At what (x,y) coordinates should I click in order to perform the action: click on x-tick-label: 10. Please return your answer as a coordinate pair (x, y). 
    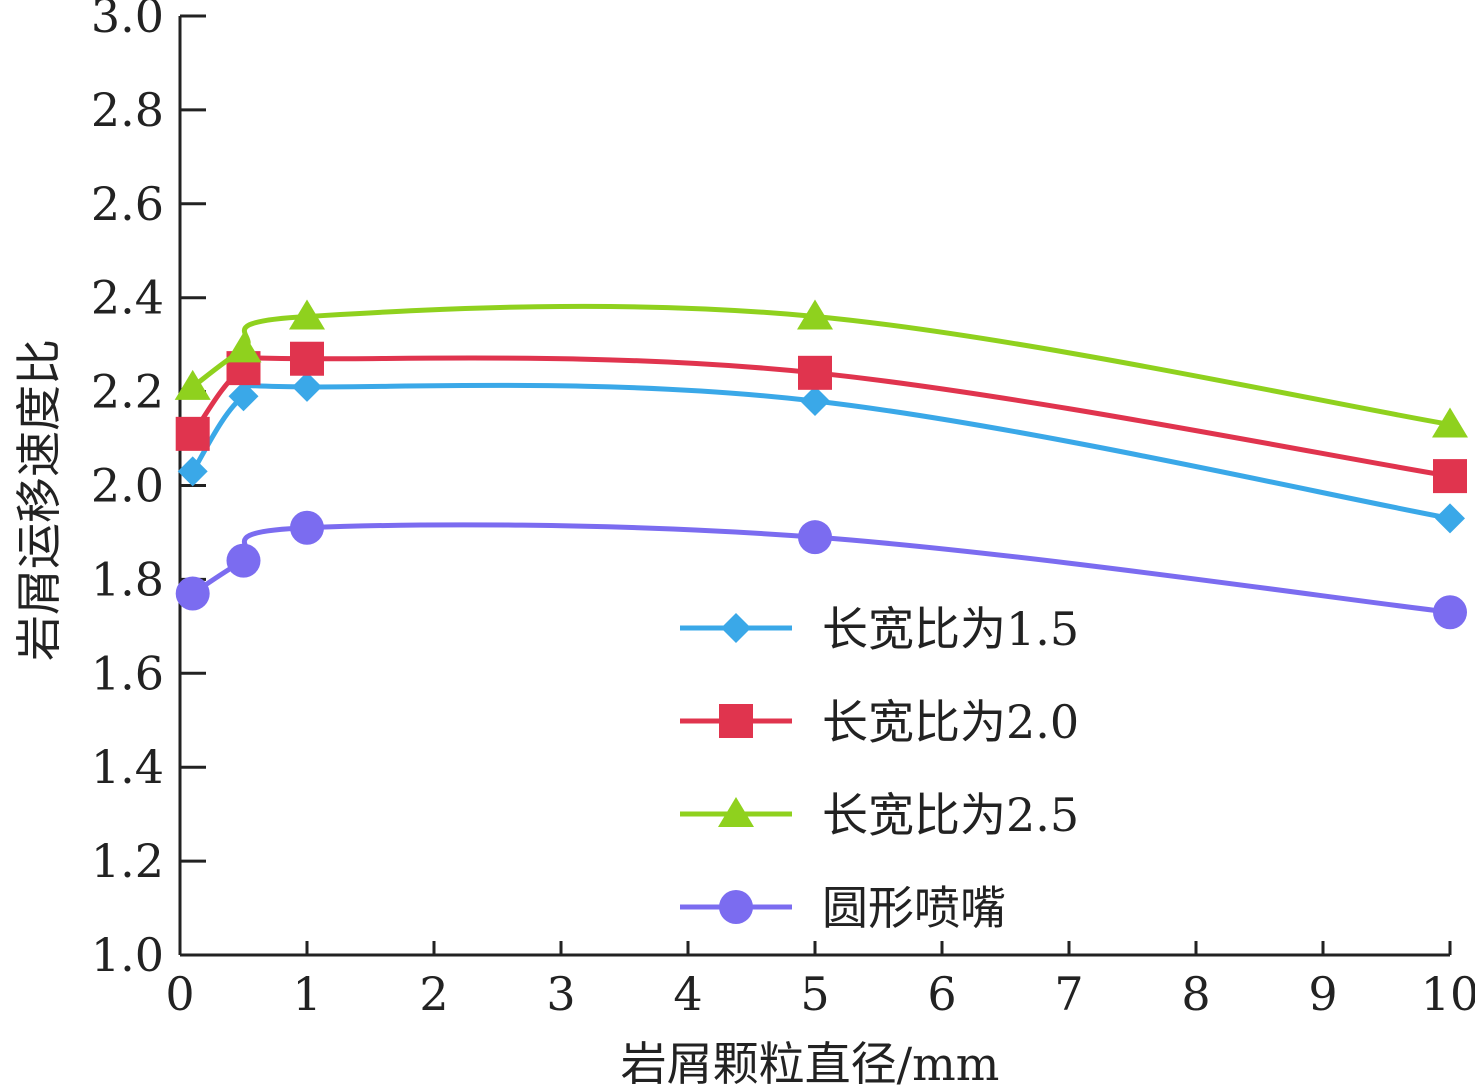
    Looking at the image, I should click on (1448, 994).